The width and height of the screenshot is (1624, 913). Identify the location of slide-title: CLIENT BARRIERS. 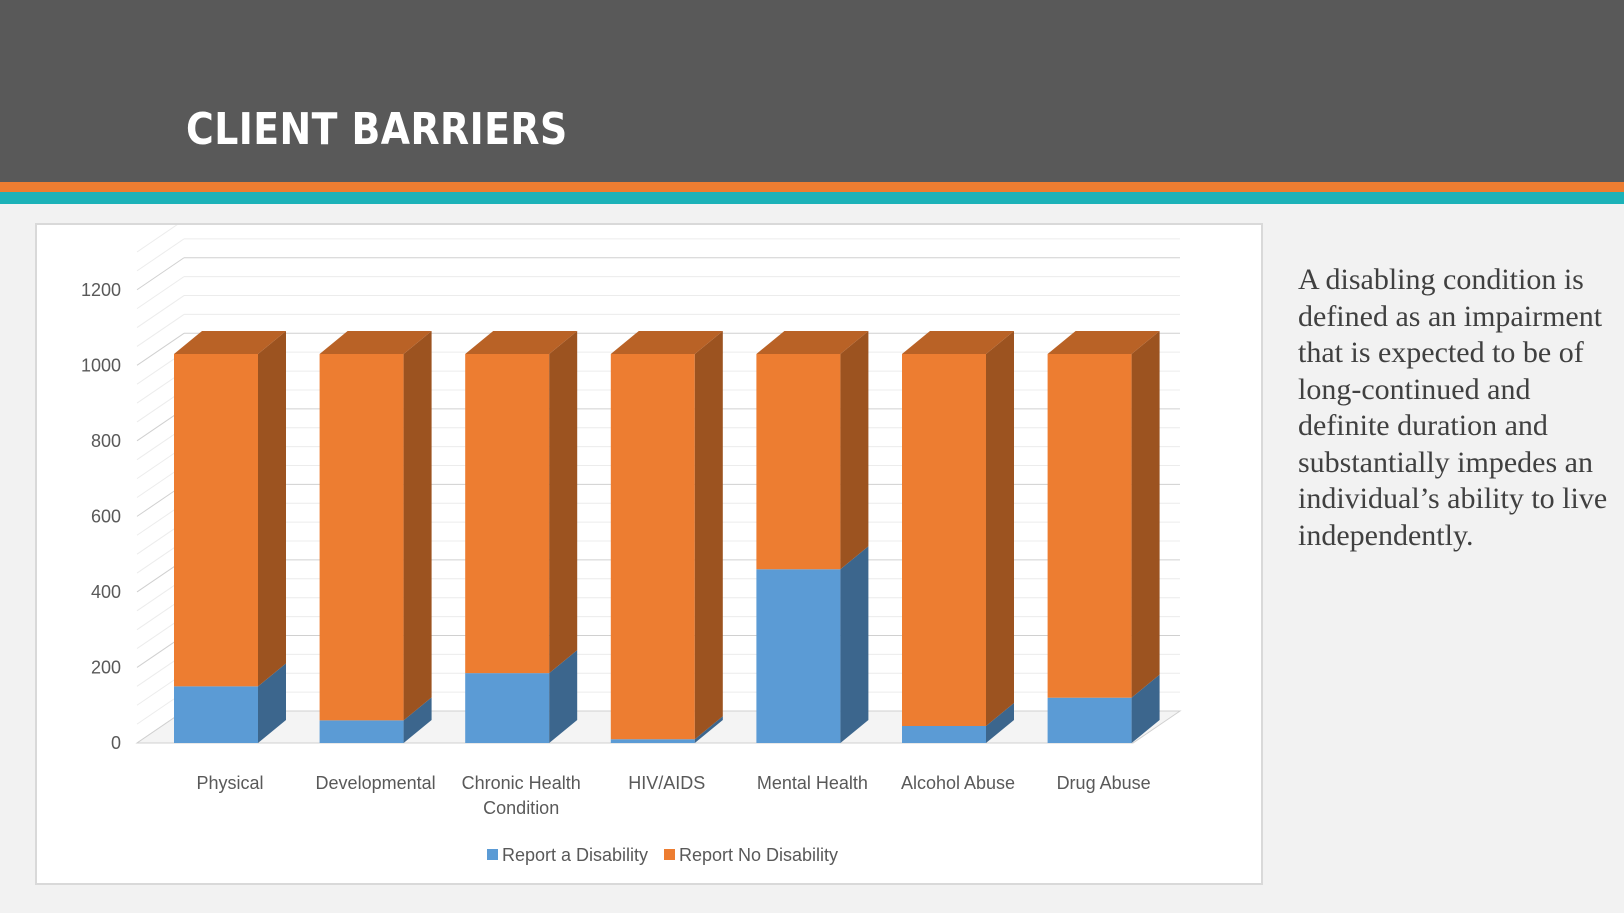
(377, 129).